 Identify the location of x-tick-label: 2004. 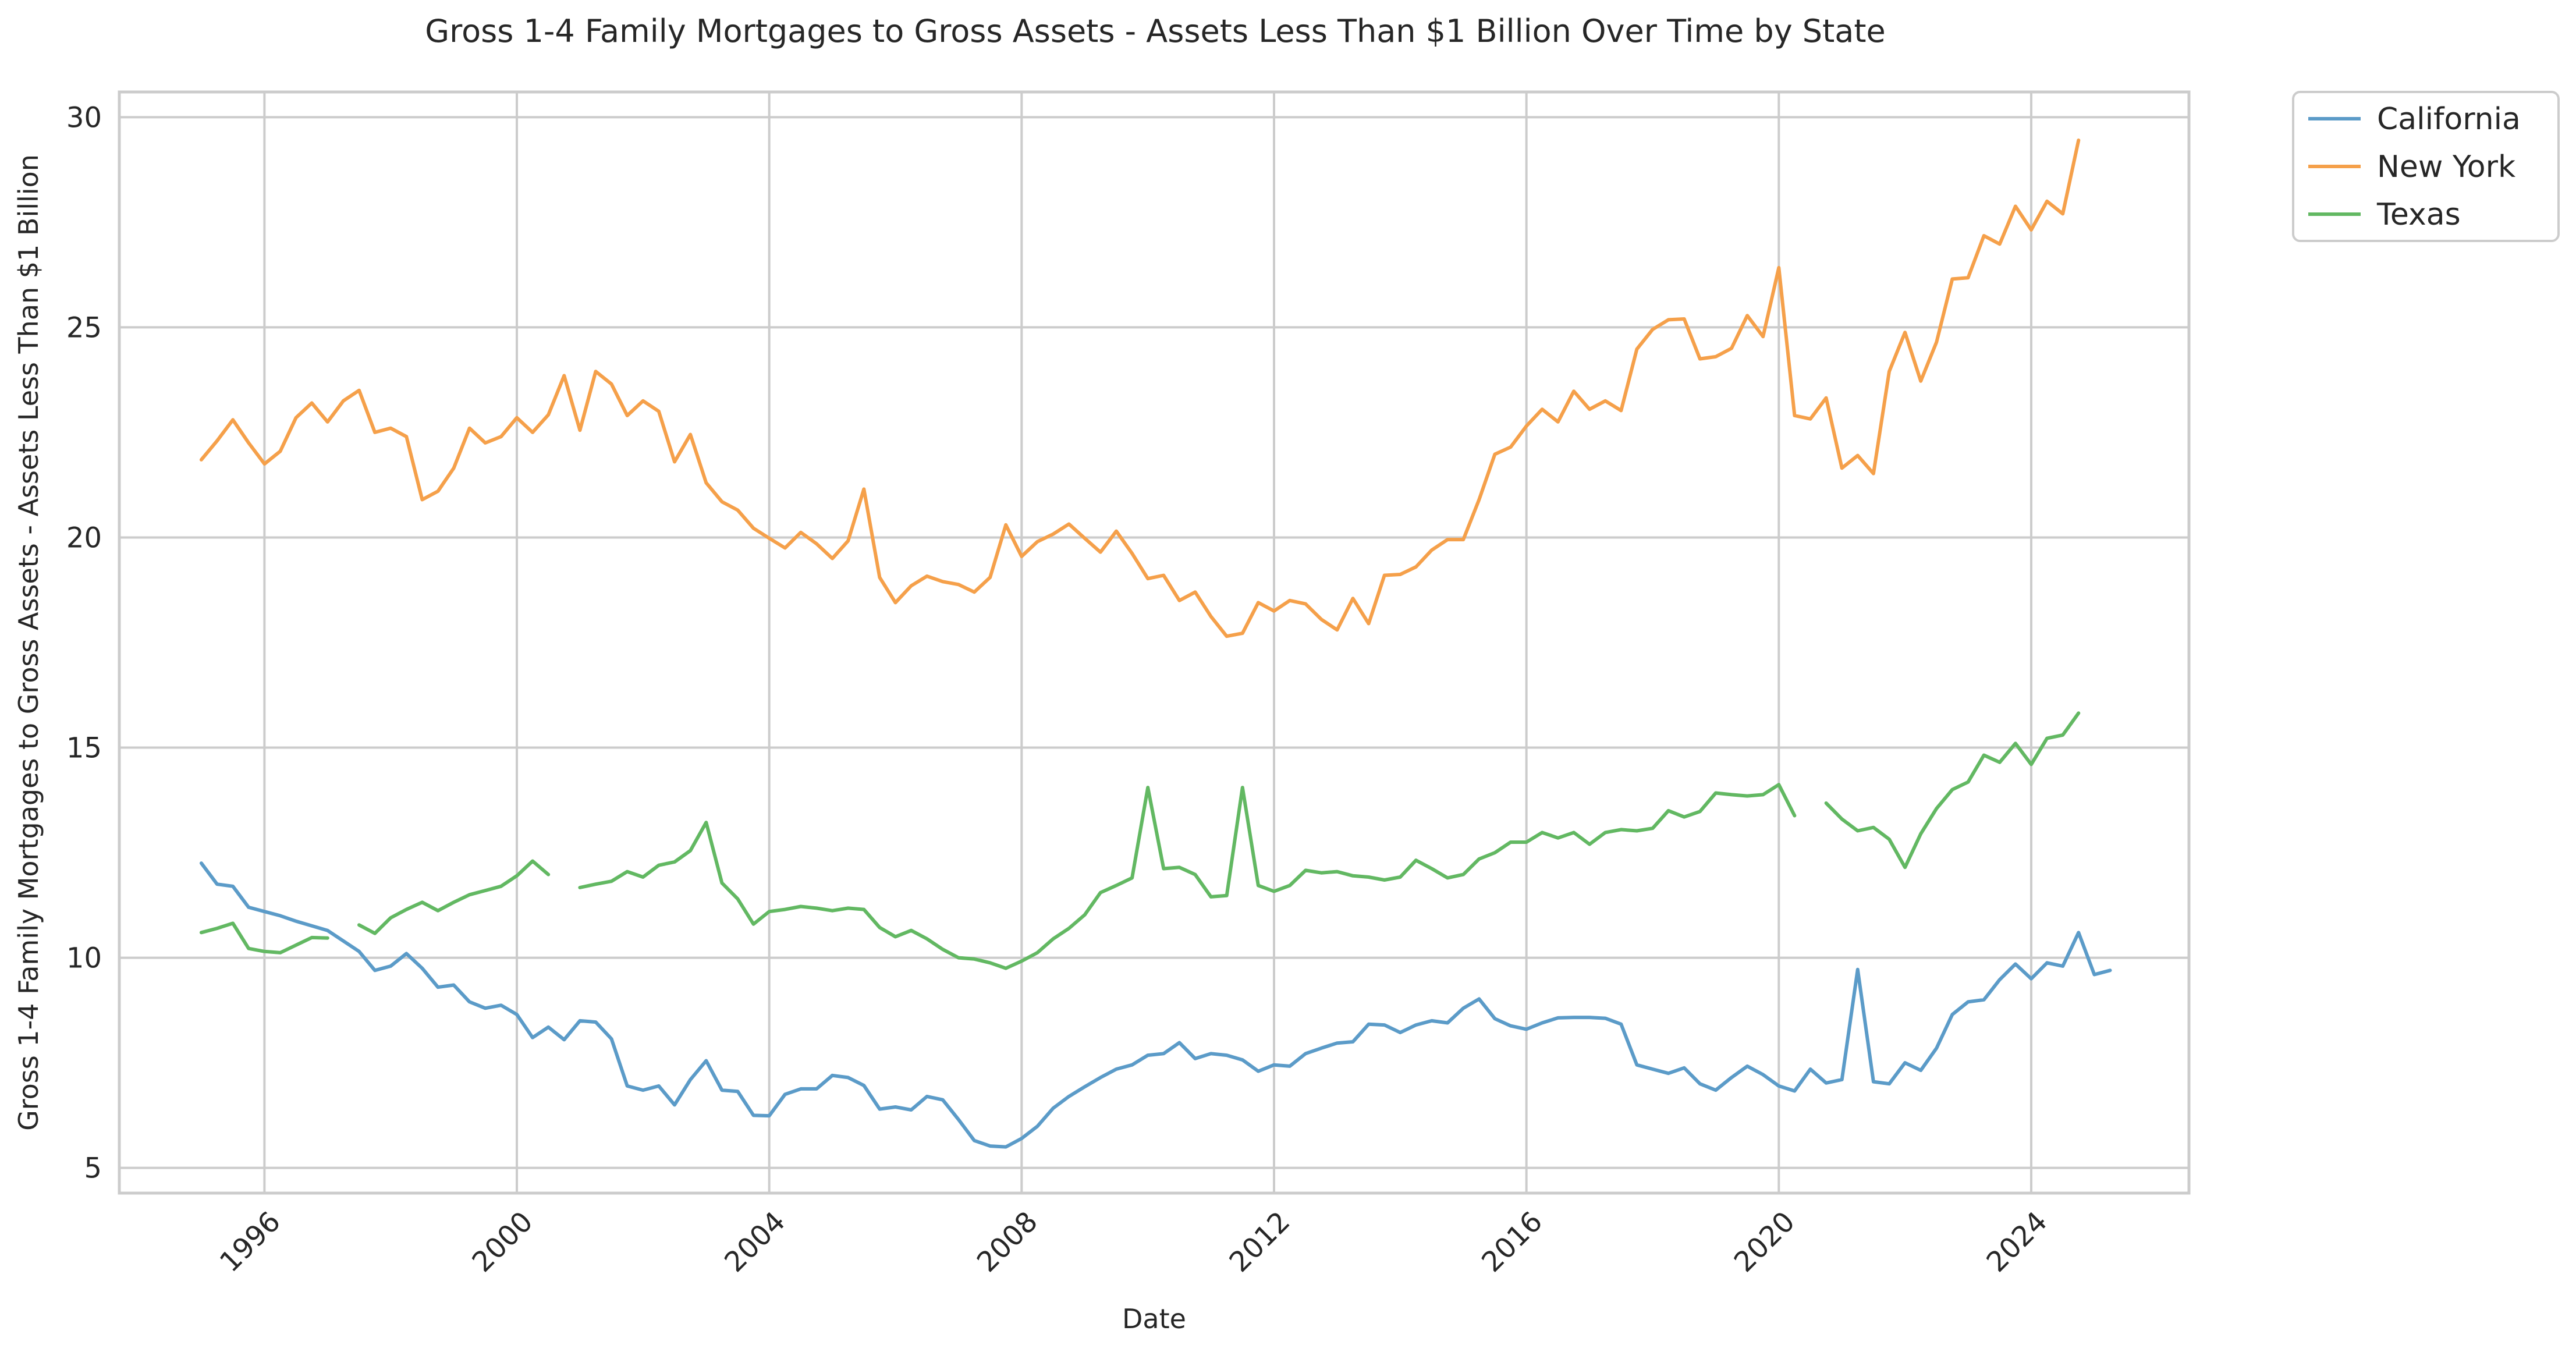
(755, 1242).